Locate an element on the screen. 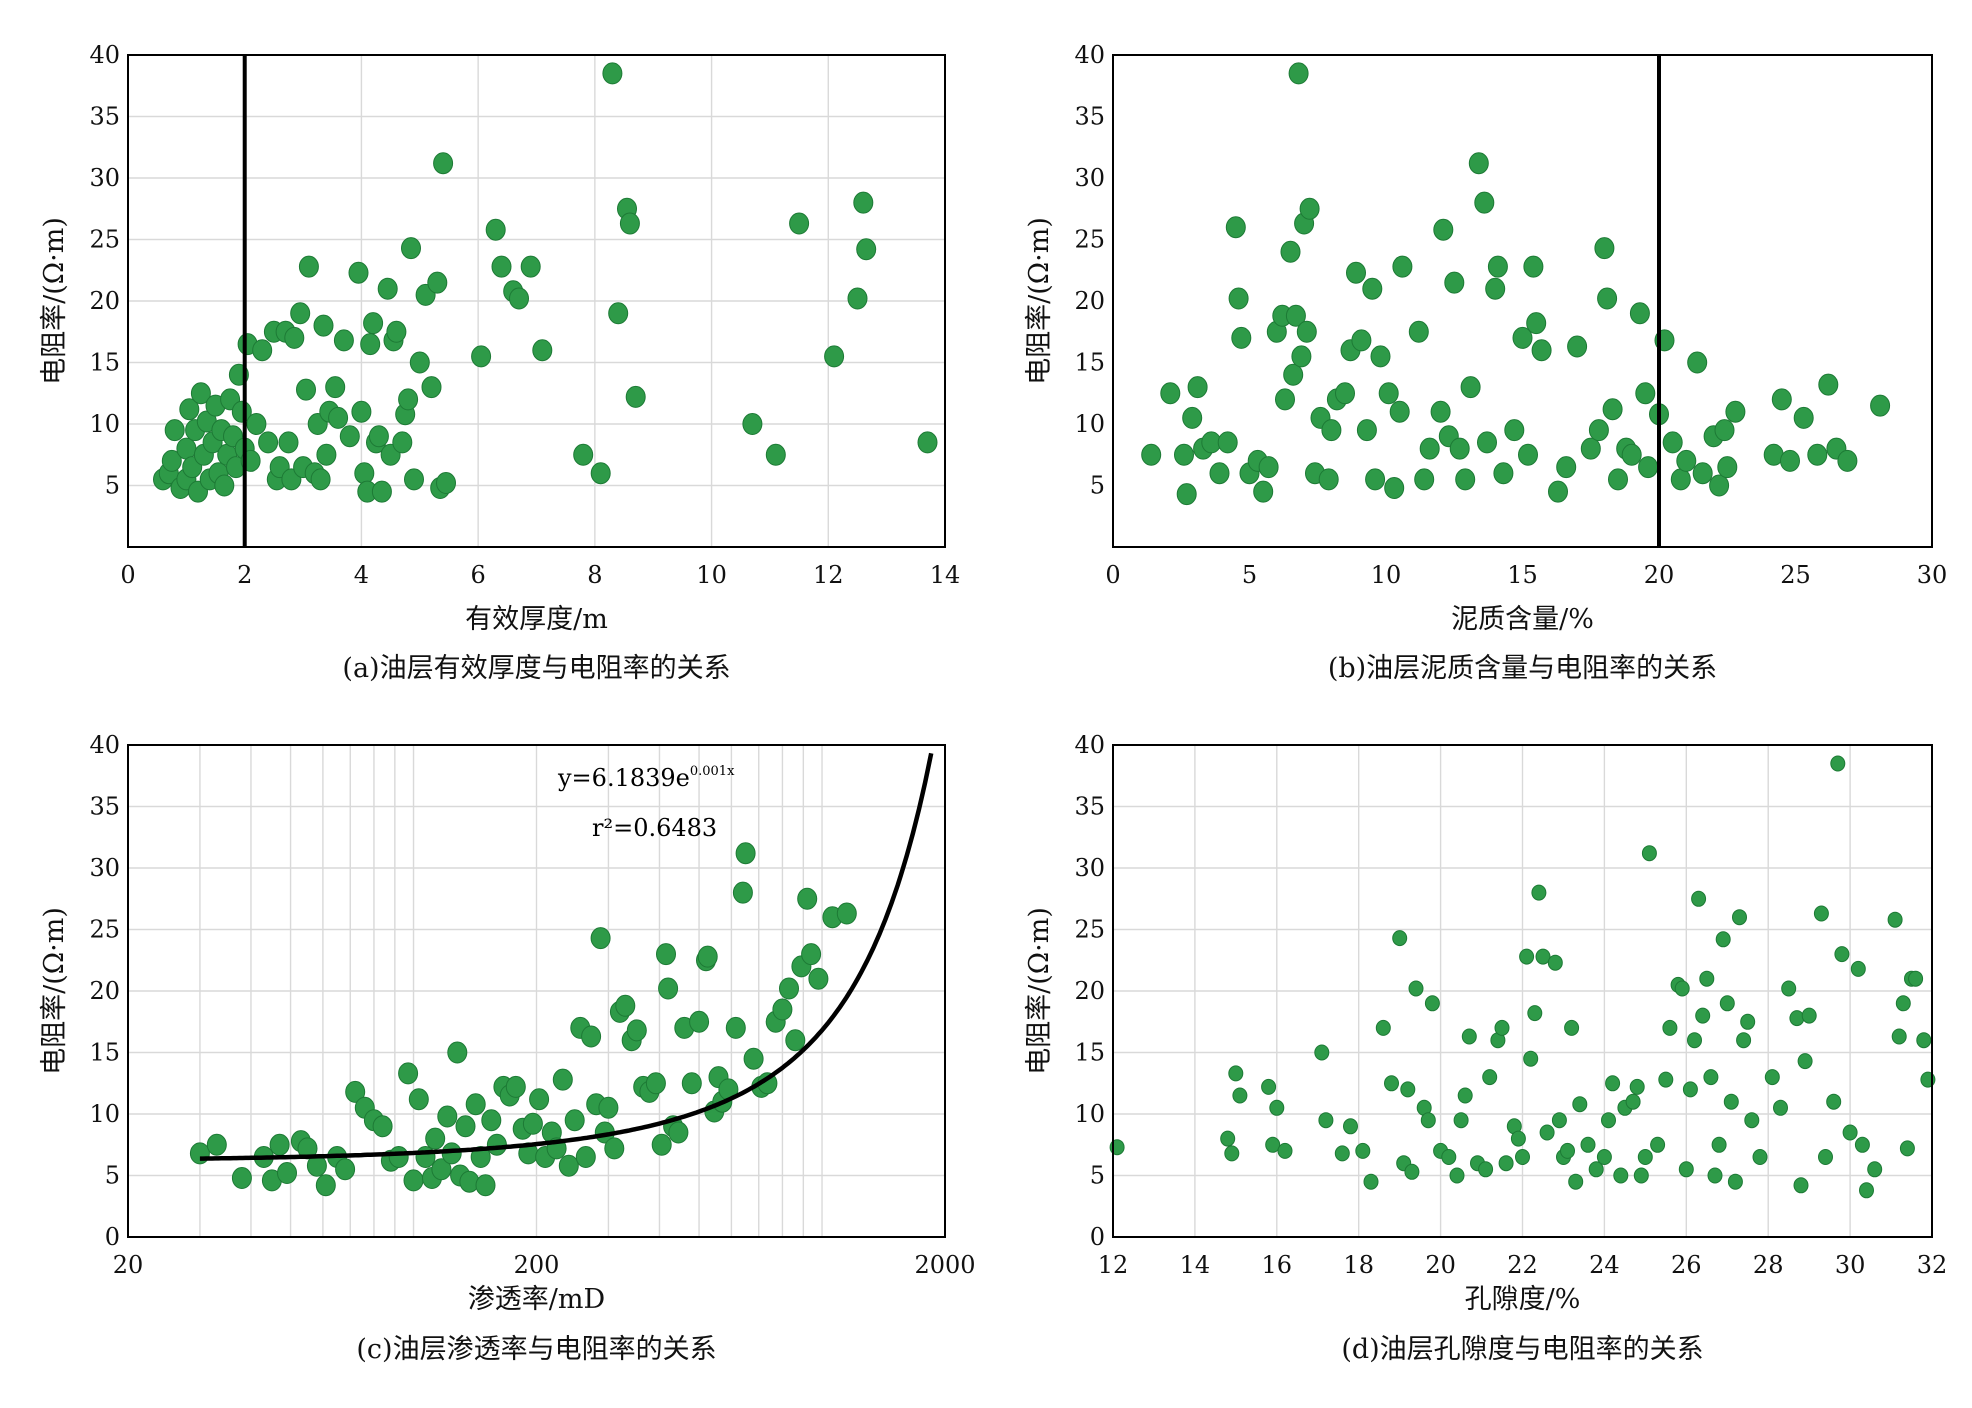 This screenshot has width=1972, height=1408. grid is located at coordinates (536, 301).